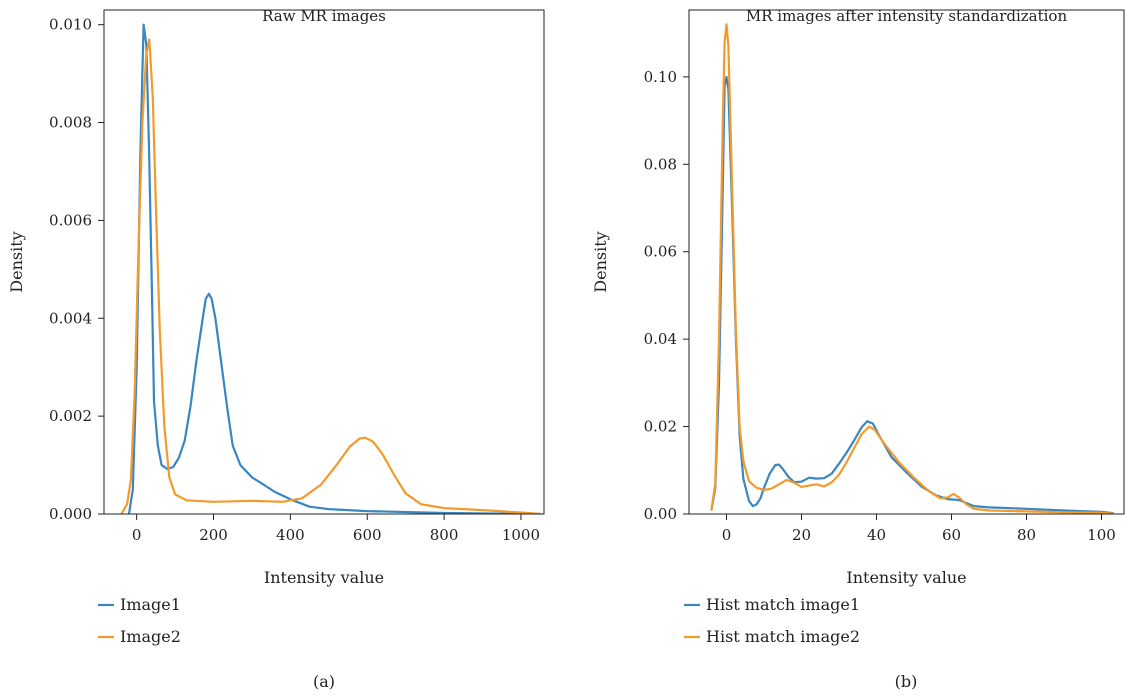  I want to click on chart-title: Raw MR images, so click(324, 16).